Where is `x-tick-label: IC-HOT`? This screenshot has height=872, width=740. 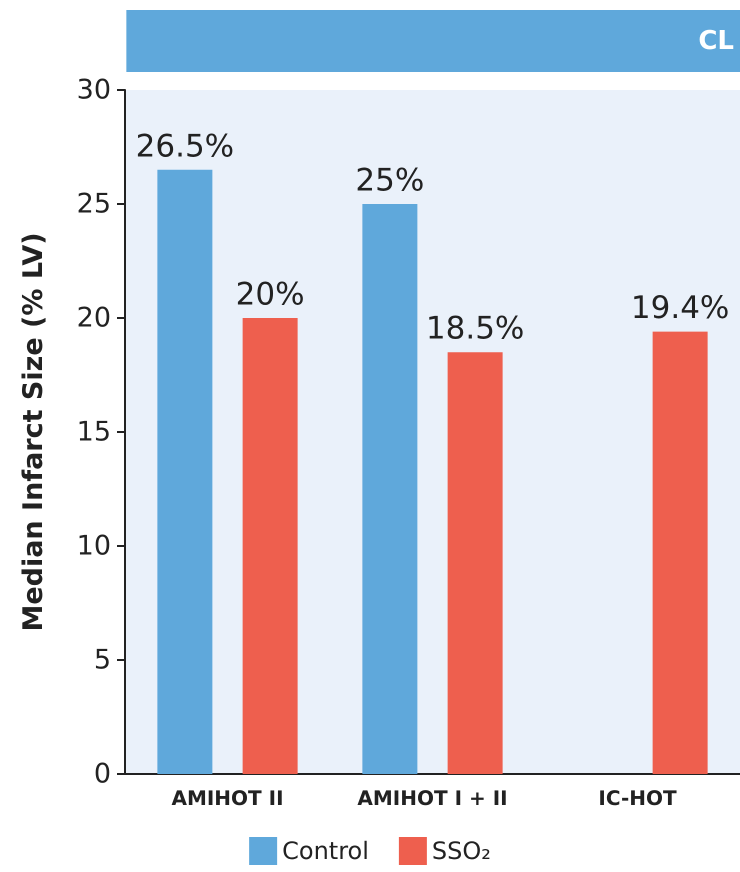
x-tick-label: IC-HOT is located at coordinates (637, 798).